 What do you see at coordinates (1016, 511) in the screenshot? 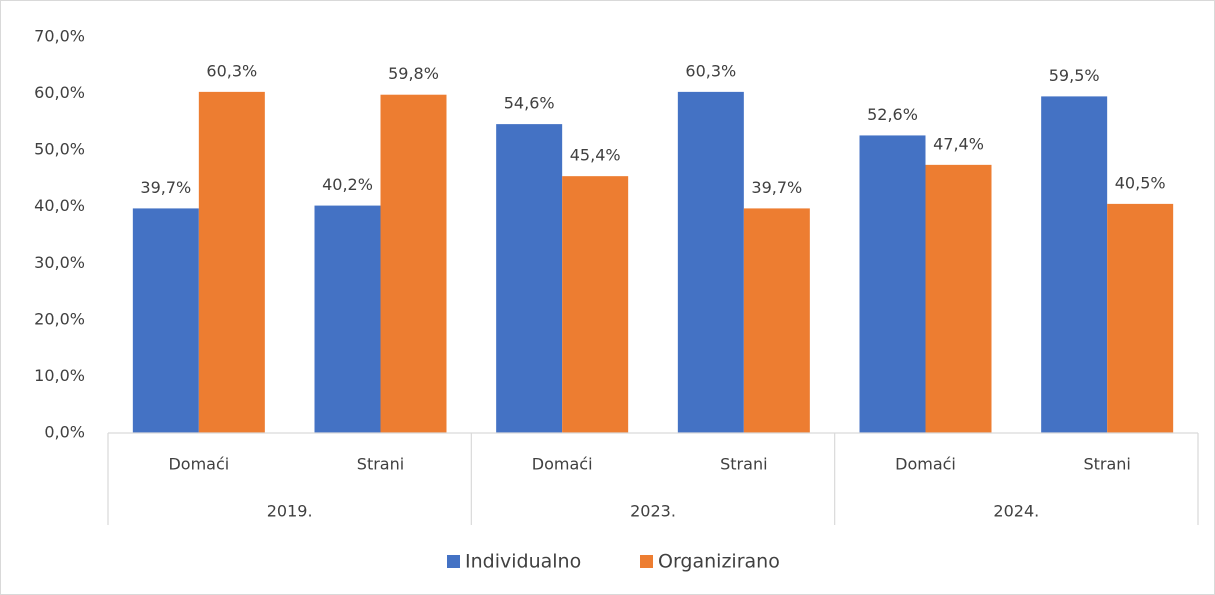
I see `group-label: 2024.` at bounding box center [1016, 511].